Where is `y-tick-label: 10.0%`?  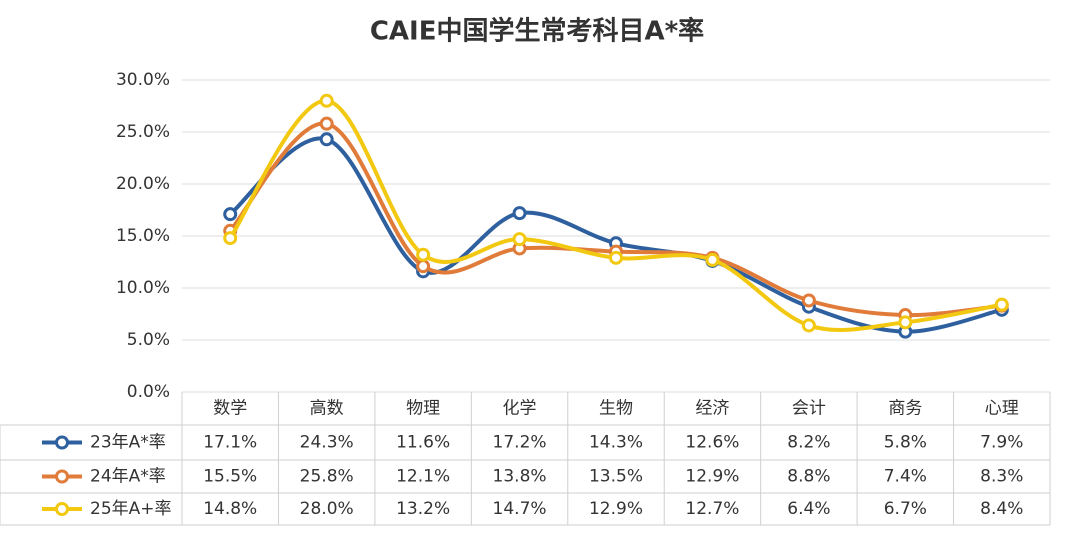
y-tick-label: 10.0% is located at coordinates (143, 288).